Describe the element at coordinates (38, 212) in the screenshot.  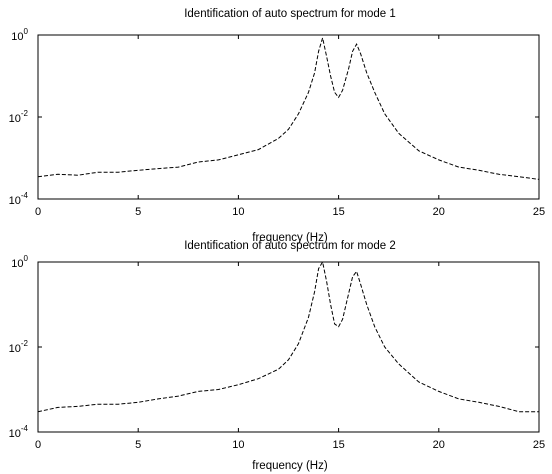
I see `x-tick-label-1-0: 0` at that location.